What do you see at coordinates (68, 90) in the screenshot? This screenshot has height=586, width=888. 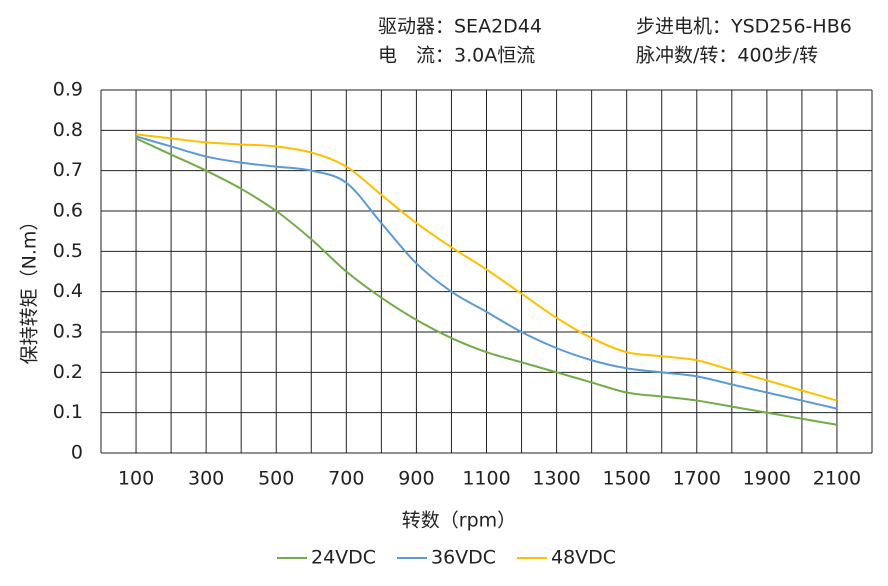 I see `y-tick-label: 0.9` at bounding box center [68, 90].